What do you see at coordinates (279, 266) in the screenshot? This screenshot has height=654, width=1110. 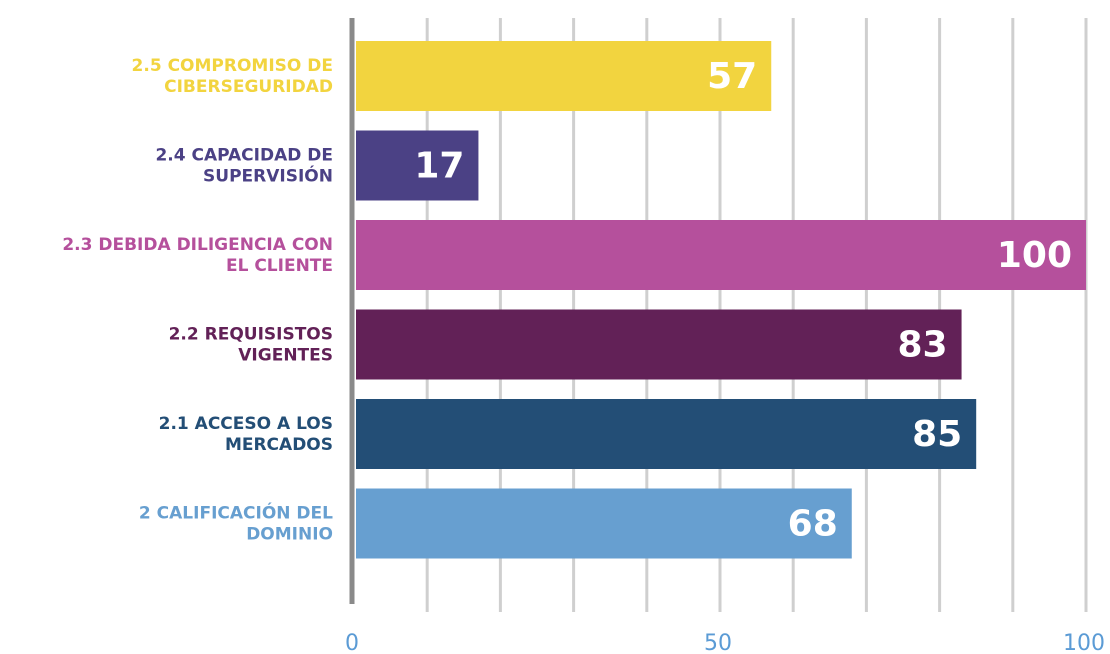 I see `category-label: EL CLIENTE` at bounding box center [279, 266].